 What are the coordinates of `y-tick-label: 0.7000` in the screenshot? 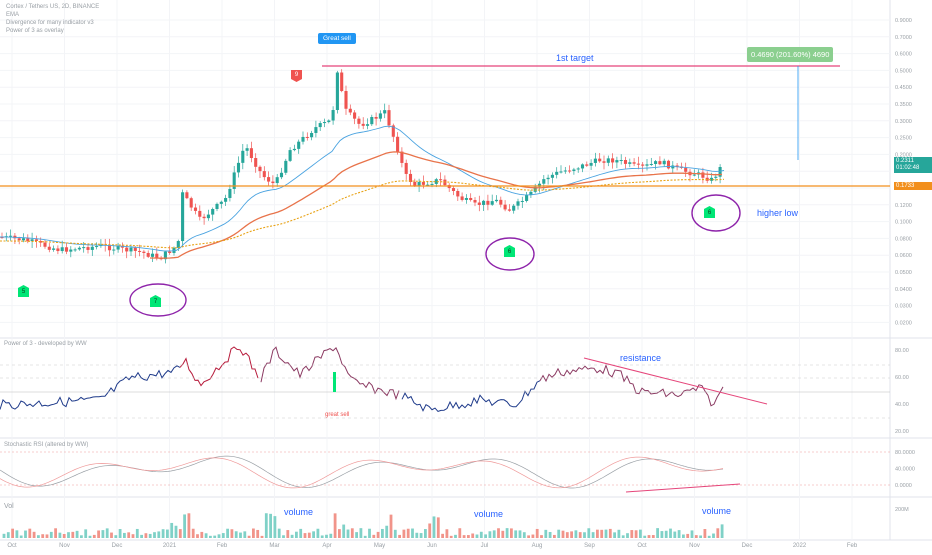 It's located at (903, 38).